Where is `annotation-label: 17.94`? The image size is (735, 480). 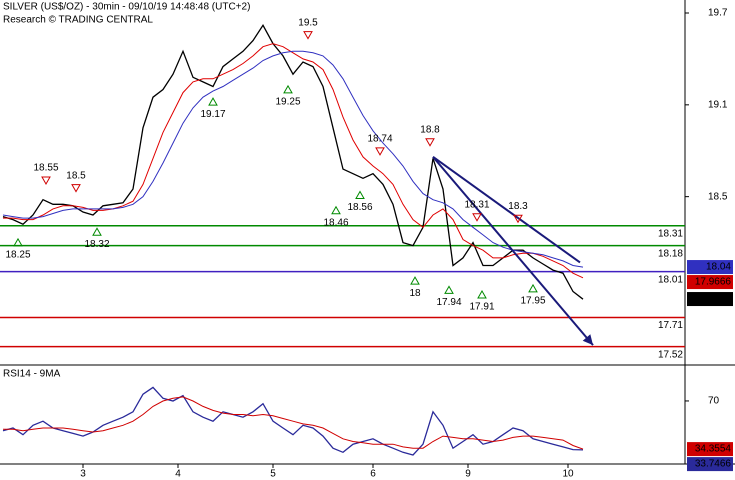
annotation-label: 17.94 is located at coordinates (448, 302).